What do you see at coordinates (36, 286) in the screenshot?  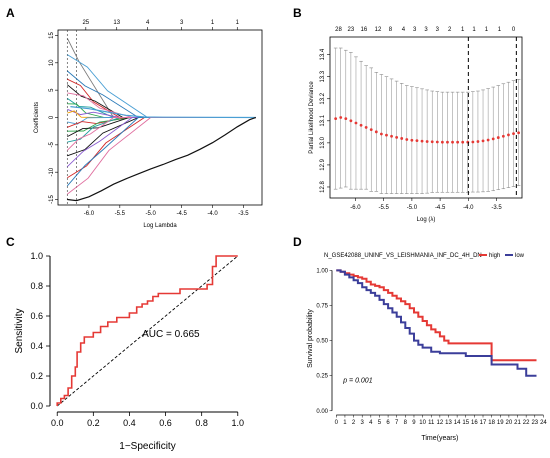 I see `panel-c-y-tick-label: 0.8` at bounding box center [36, 286].